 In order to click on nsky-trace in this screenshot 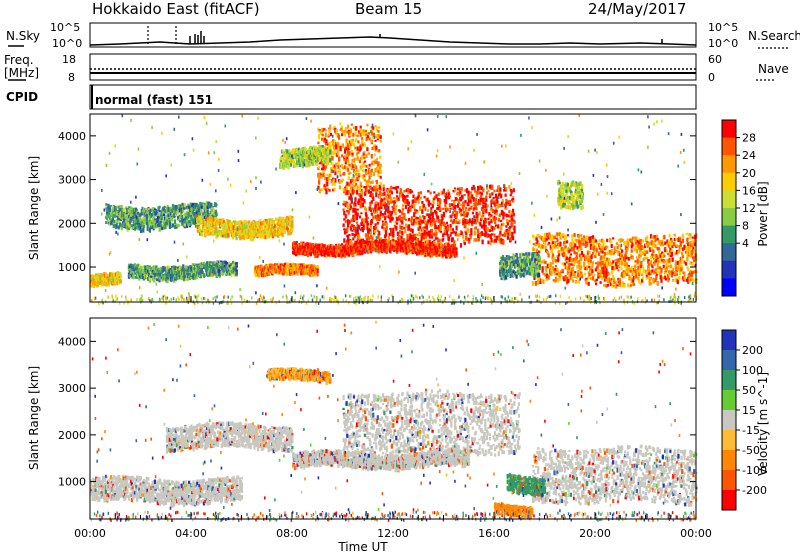, I will do `click(393, 41)`.